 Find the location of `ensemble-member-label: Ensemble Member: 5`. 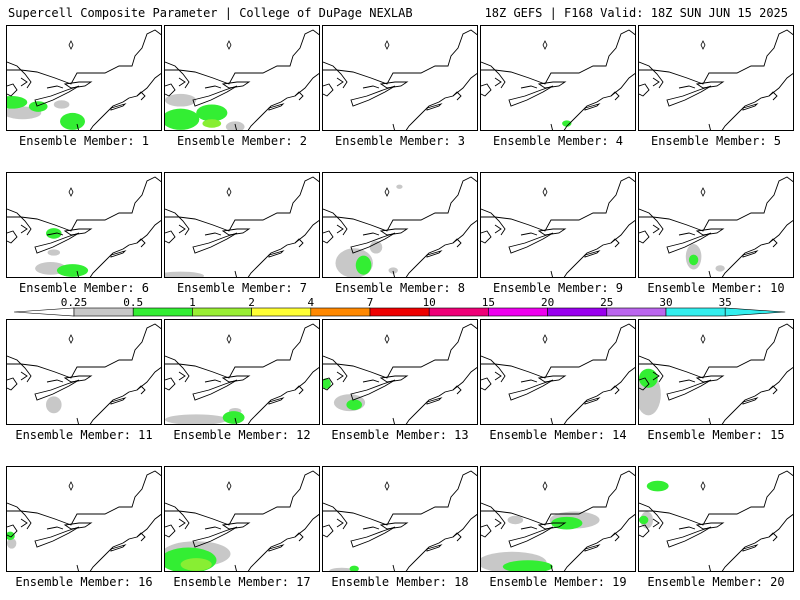

ensemble-member-label: Ensemble Member: 5 is located at coordinates (716, 141).